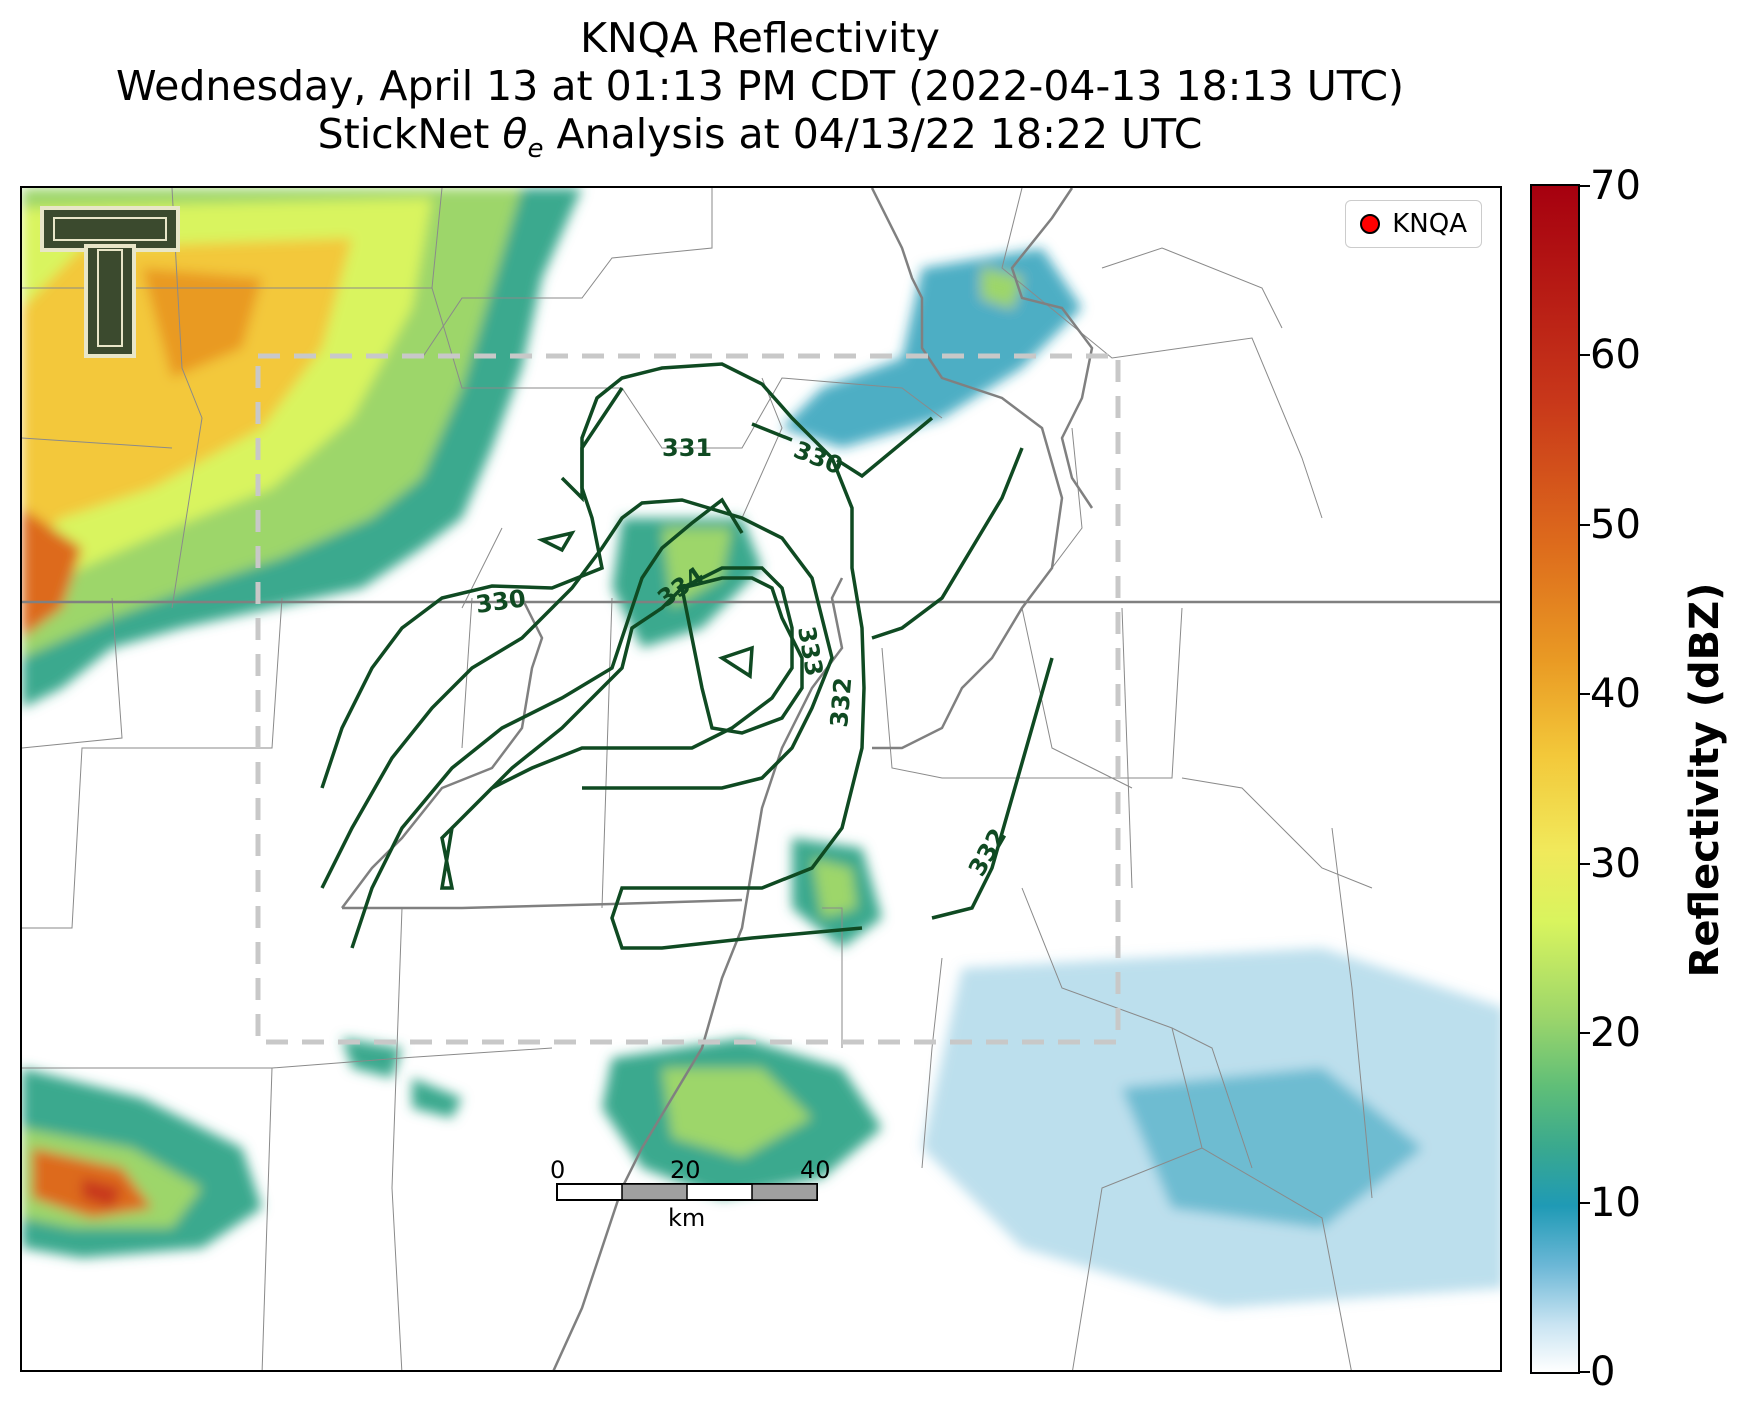 Image resolution: width=1738 pixels, height=1411 pixels. Describe the element at coordinates (1615, 186) in the screenshot. I see `colorbar-tick-label: 70` at that location.